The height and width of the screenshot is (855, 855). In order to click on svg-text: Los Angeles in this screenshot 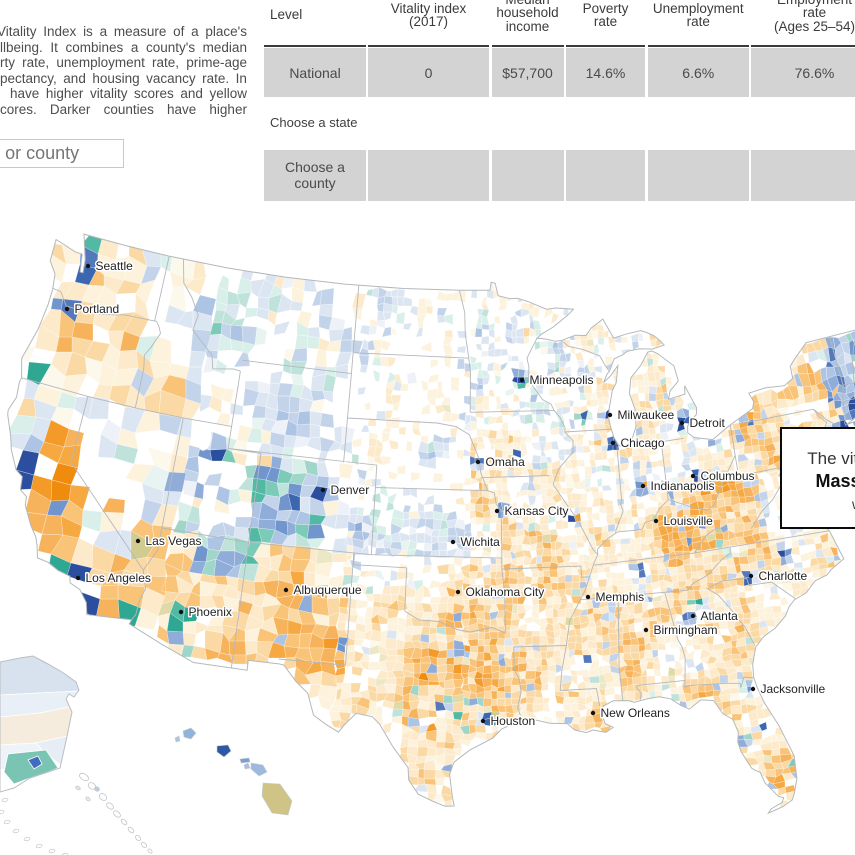, I will do `click(118, 578)`.